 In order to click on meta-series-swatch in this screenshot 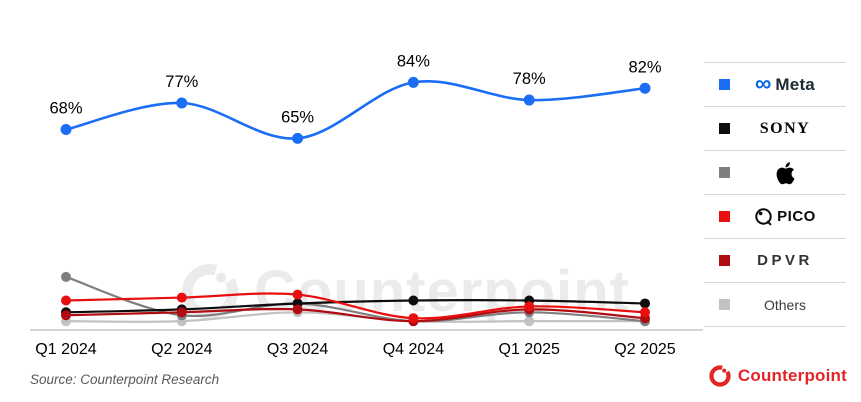, I will do `click(724, 84)`.